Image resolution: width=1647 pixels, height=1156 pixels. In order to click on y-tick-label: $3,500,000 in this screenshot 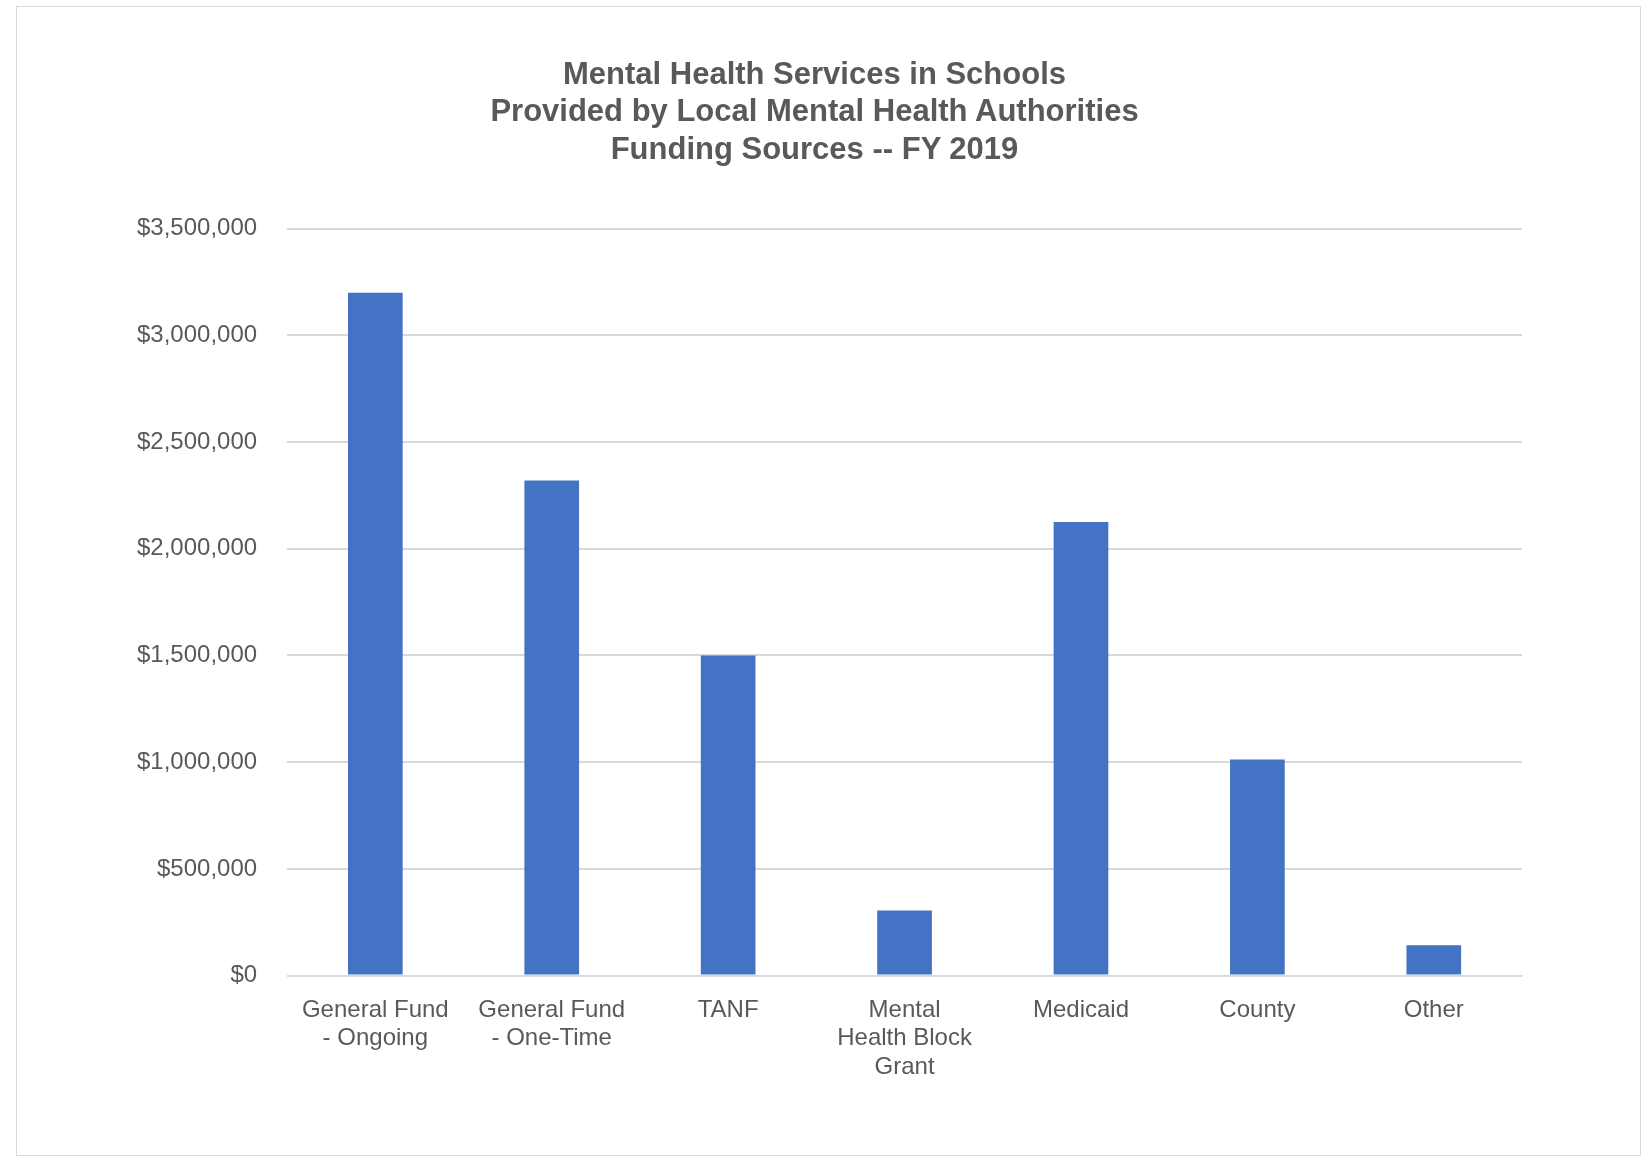, I will do `click(197, 227)`.